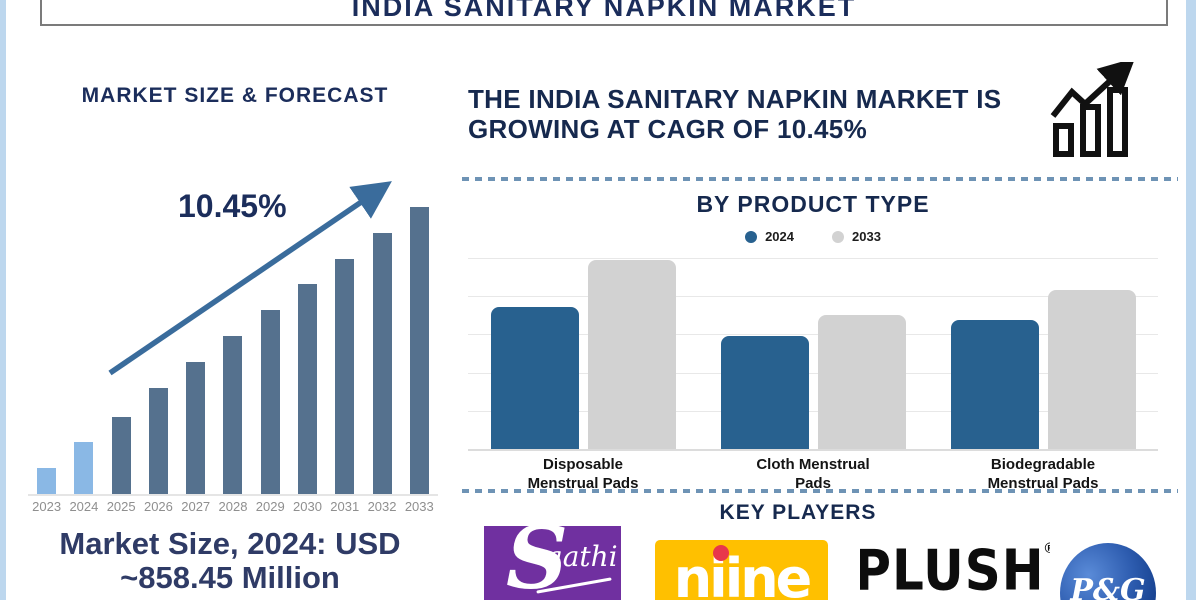 The image size is (1200, 600). What do you see at coordinates (866, 236) in the screenshot?
I see `legend-label: 2033` at bounding box center [866, 236].